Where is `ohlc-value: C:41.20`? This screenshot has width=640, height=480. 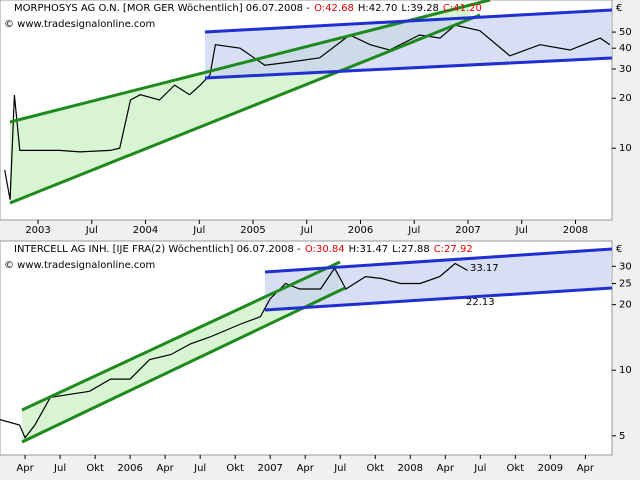
ohlc-value: C:41.20 is located at coordinates (462, 8).